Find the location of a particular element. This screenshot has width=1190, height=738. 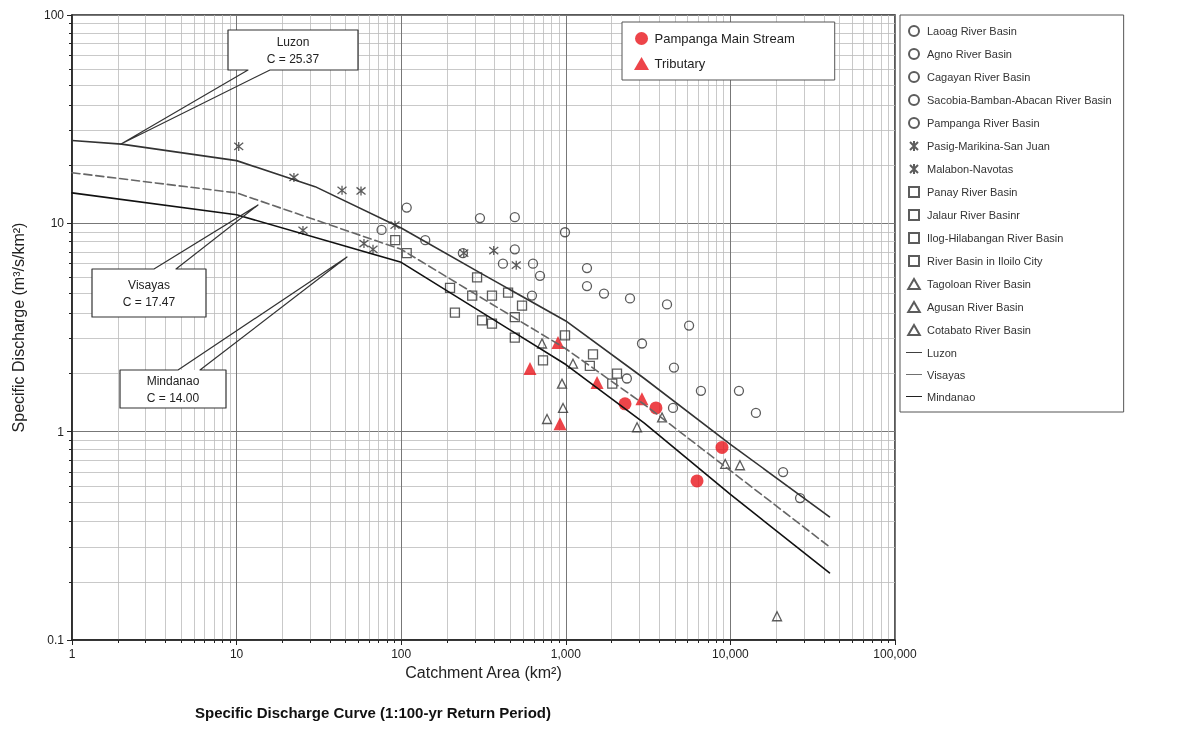

annotation: Visayas C = 17.47 is located at coordinates (149, 293).